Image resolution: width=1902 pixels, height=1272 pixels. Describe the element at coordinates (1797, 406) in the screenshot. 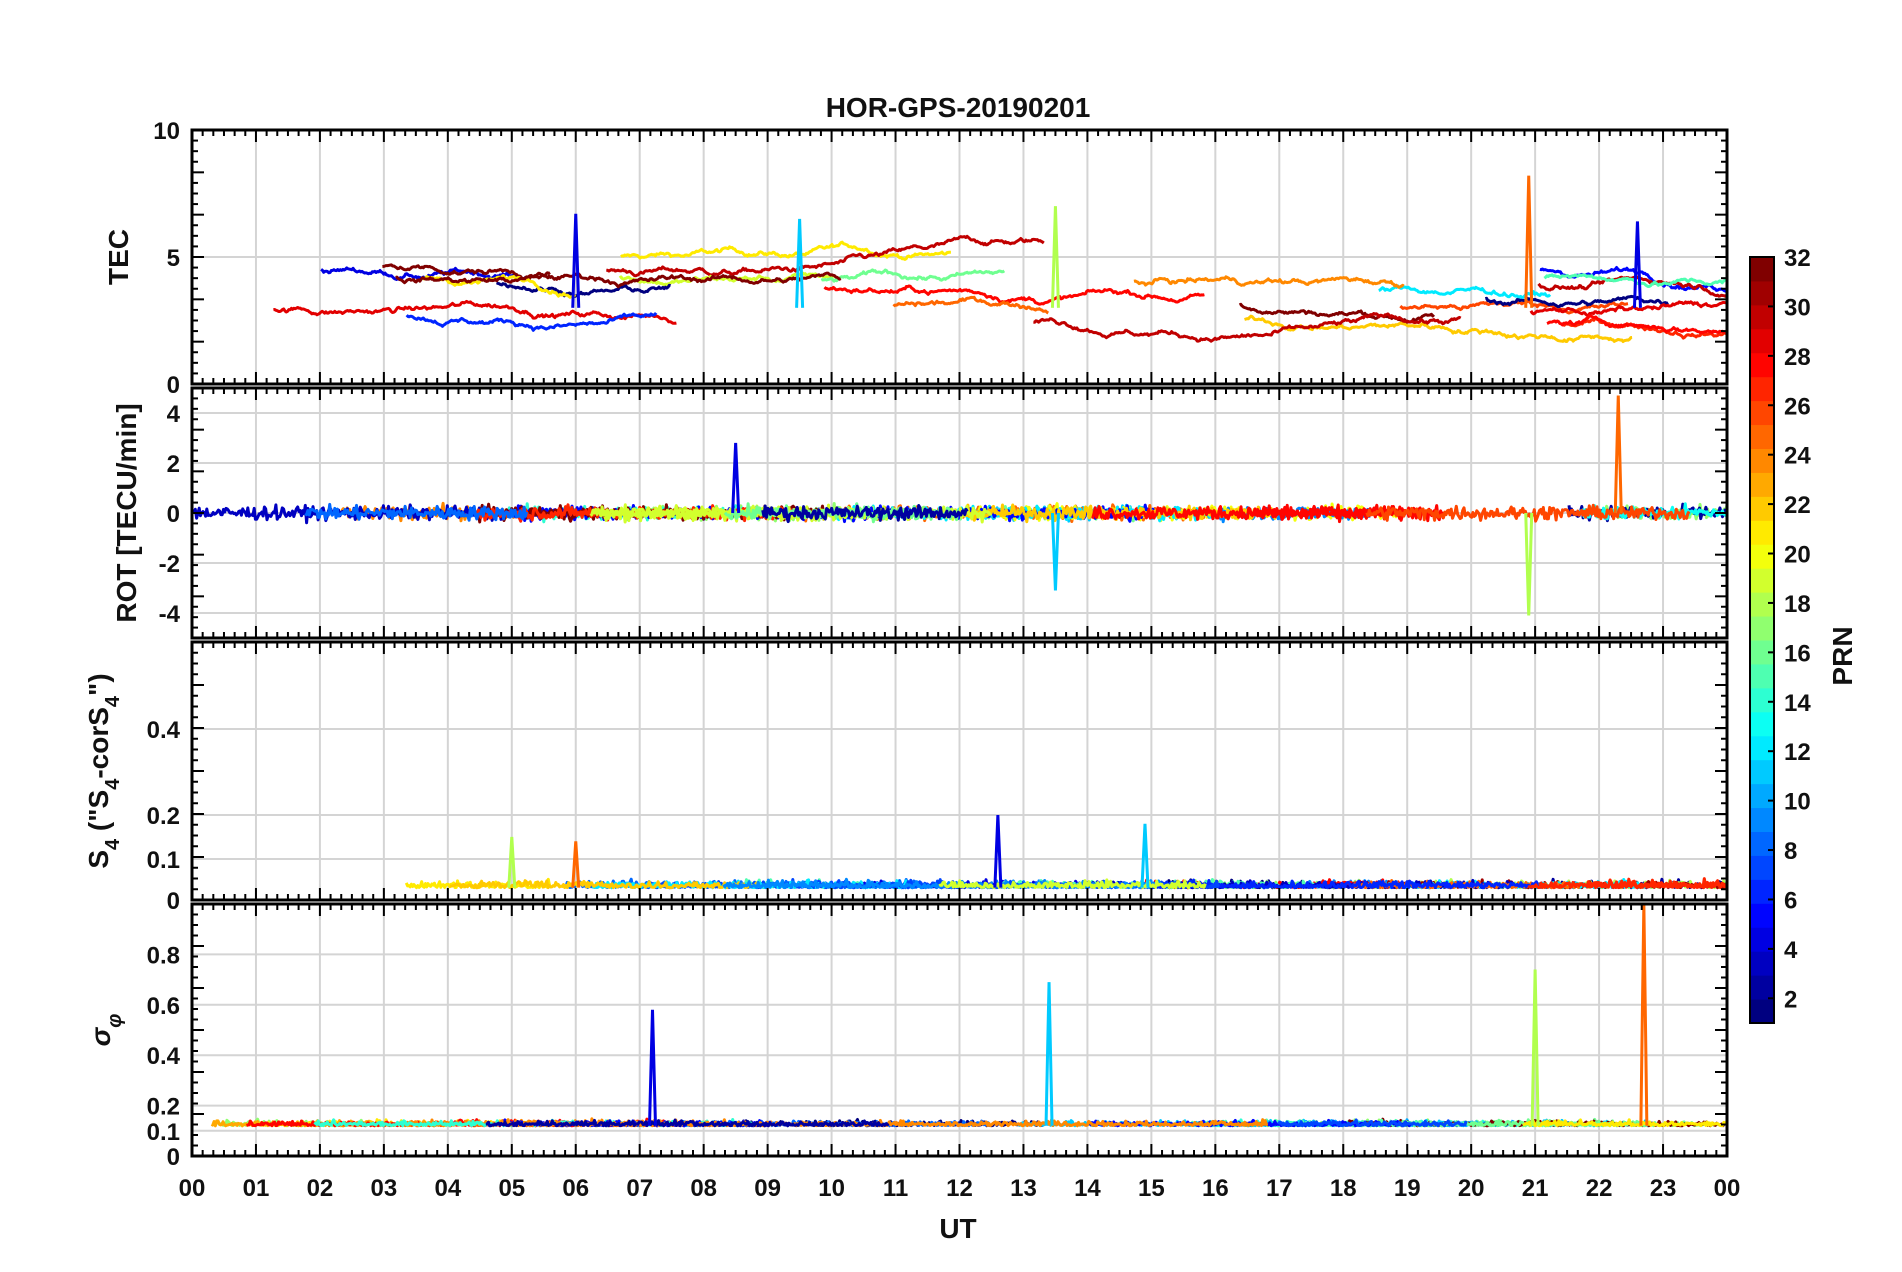

I see `colorbar-tick-label: 26` at that location.